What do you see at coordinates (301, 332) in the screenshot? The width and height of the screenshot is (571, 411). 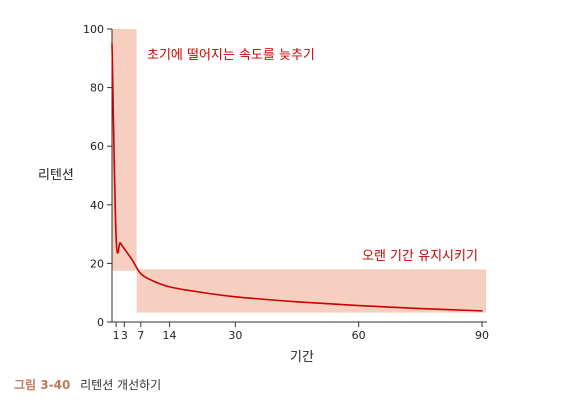 I see `x-ticks: 1 3 7 14 30 60 90` at bounding box center [301, 332].